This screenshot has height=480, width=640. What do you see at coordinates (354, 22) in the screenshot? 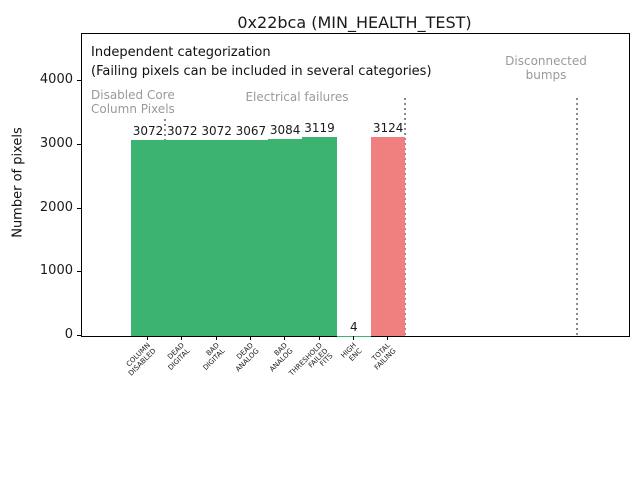
I see `chart-title: 0x22bca (MIN_HEALTH_TEST)` at bounding box center [354, 22].